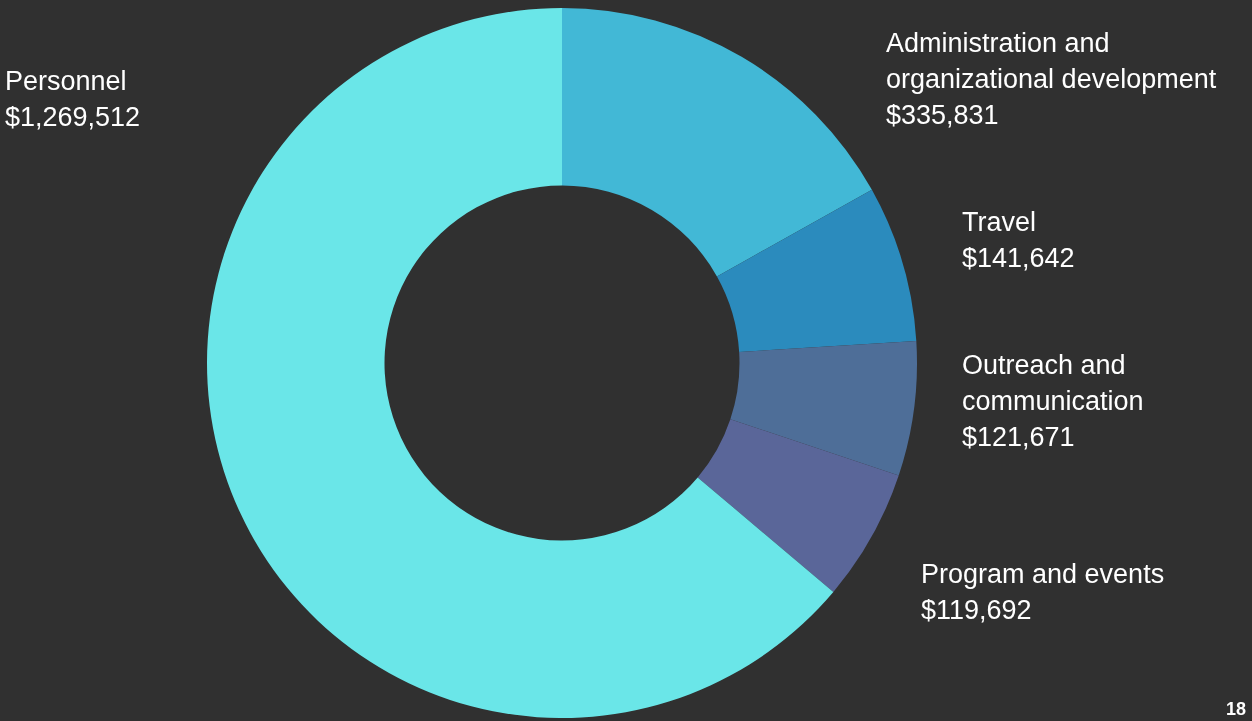 The height and width of the screenshot is (721, 1252). What do you see at coordinates (66, 81) in the screenshot?
I see `slice-label: Personnel` at bounding box center [66, 81].